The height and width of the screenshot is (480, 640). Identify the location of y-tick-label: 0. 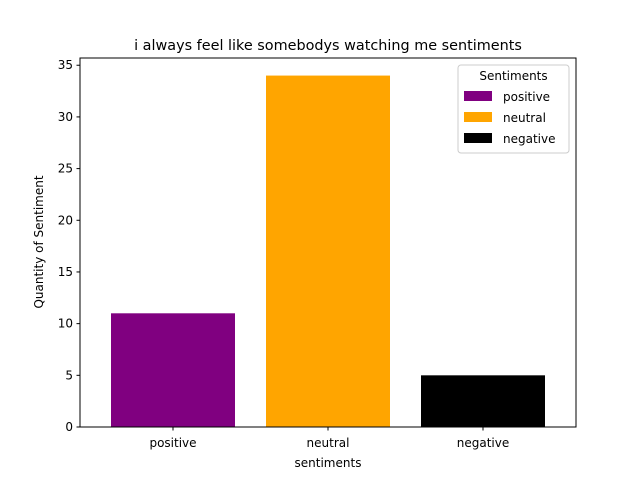
(69, 427).